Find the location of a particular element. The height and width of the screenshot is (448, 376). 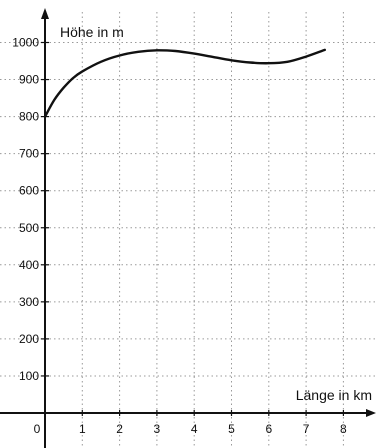

y-tick-label-2: 300 is located at coordinates (29, 302).